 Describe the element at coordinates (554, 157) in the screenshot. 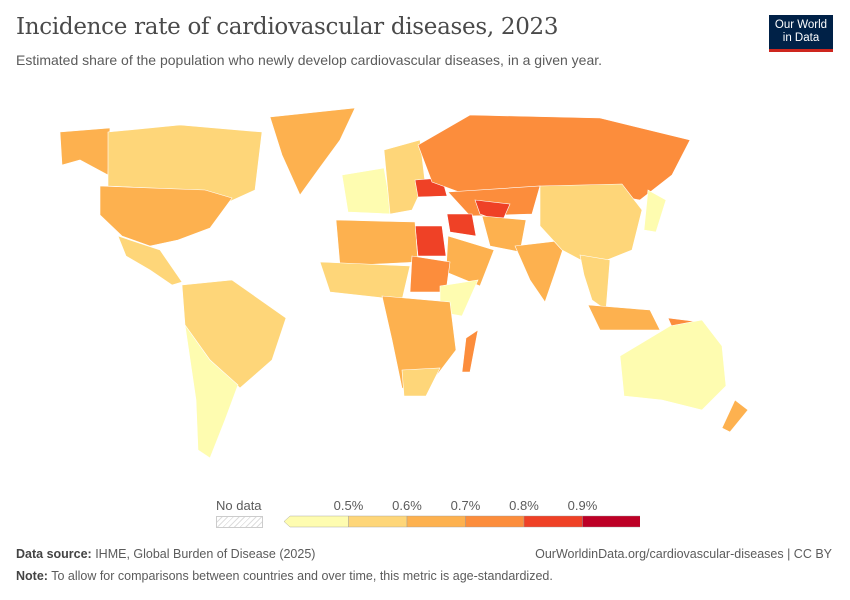

I see `country-russia: Russia` at that location.